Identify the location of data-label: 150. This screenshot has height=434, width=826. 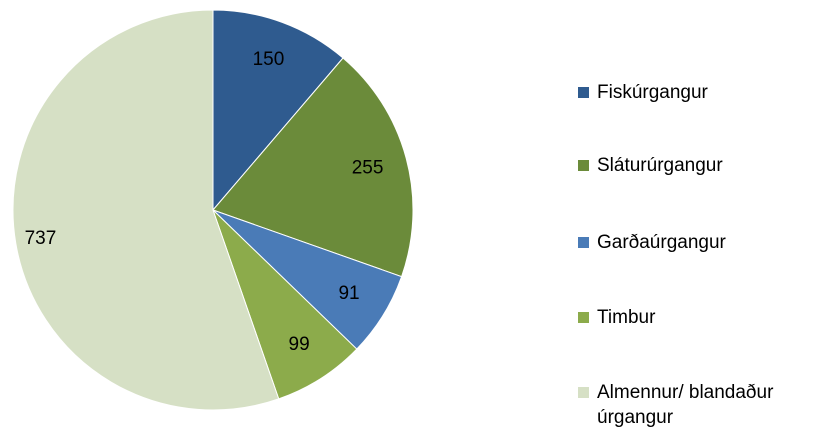
(269, 59).